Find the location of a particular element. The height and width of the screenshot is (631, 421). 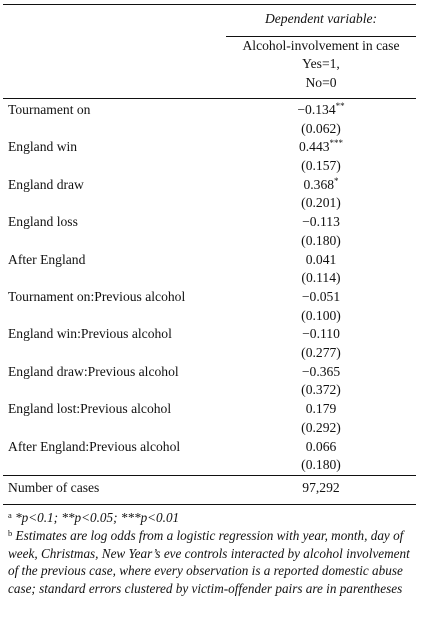

dependent-variable-rule is located at coordinates (321, 36).